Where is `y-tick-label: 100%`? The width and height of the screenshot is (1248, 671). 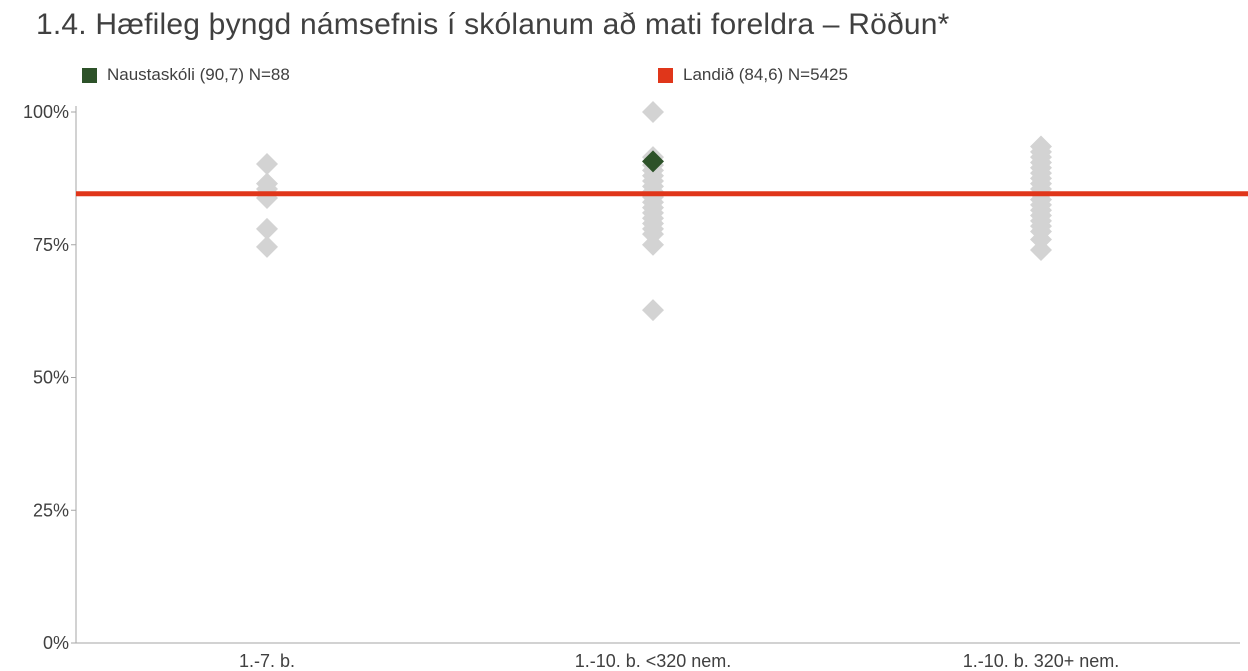
y-tick-label: 100% is located at coordinates (46, 112).